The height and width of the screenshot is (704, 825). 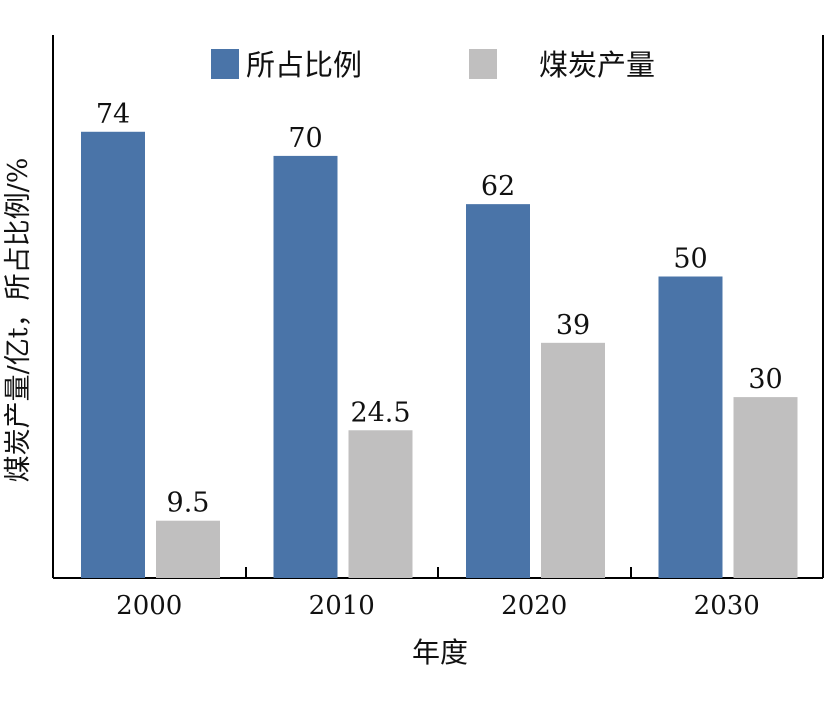 What do you see at coordinates (534, 606) in the screenshot?
I see `x-tick-label: 2020` at bounding box center [534, 606].